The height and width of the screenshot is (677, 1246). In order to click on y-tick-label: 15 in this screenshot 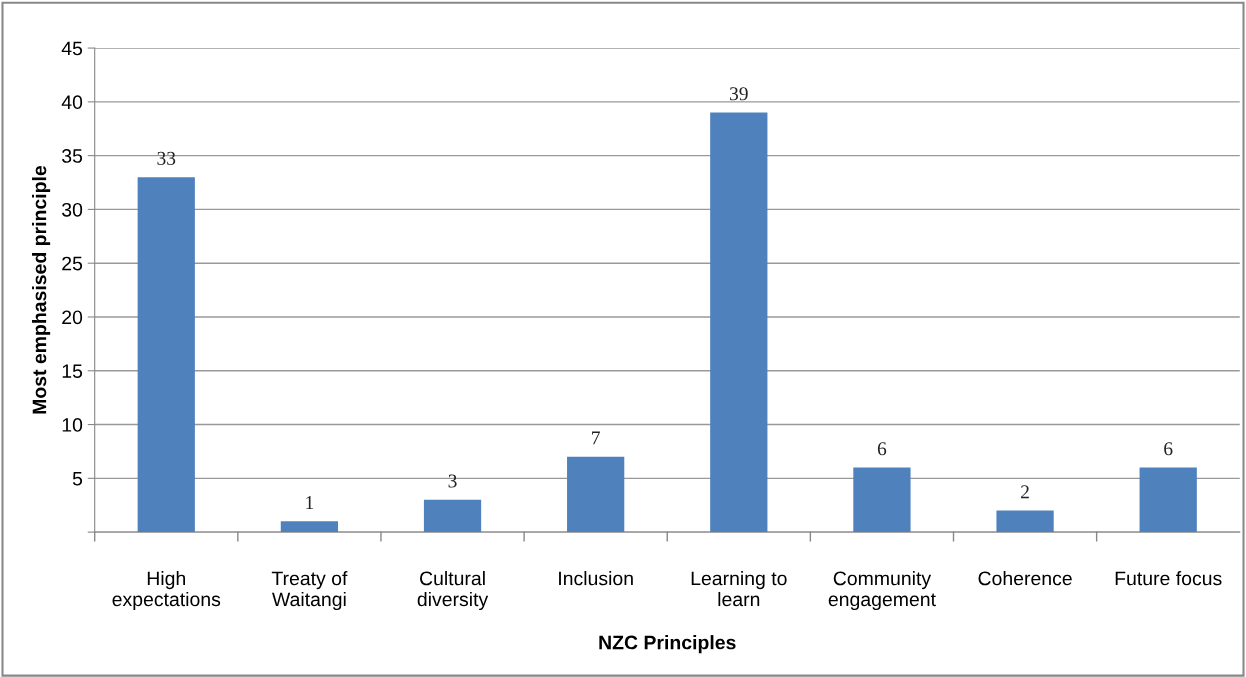, I will do `click(72, 371)`.